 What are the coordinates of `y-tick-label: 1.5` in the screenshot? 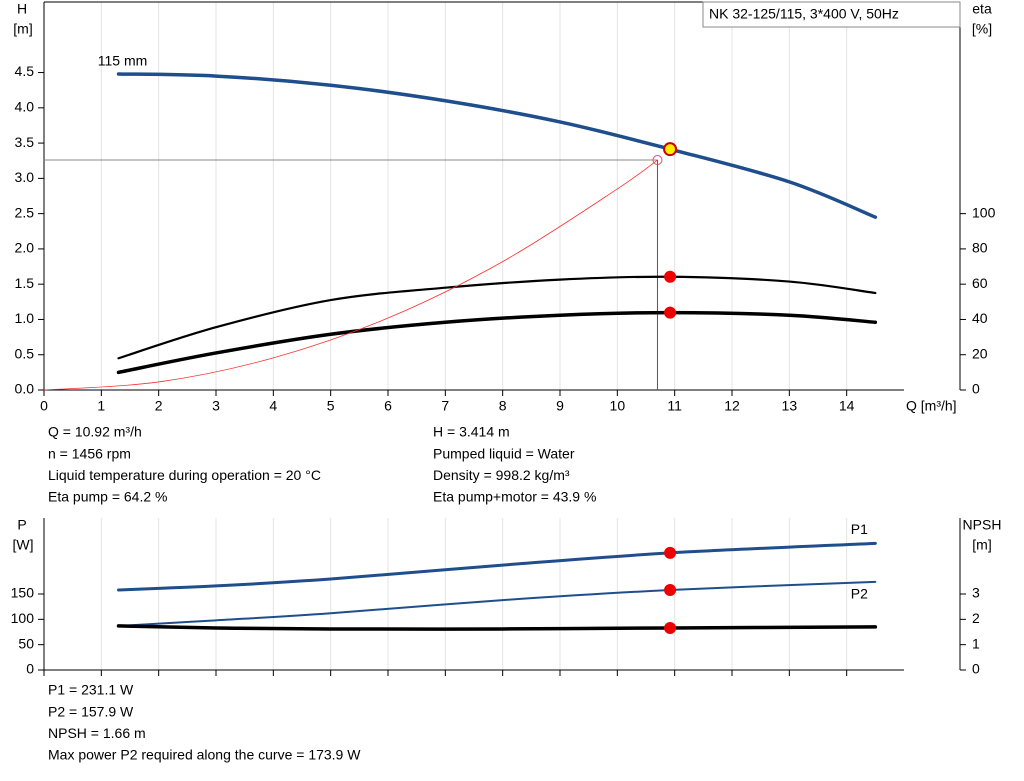 It's located at (25, 283).